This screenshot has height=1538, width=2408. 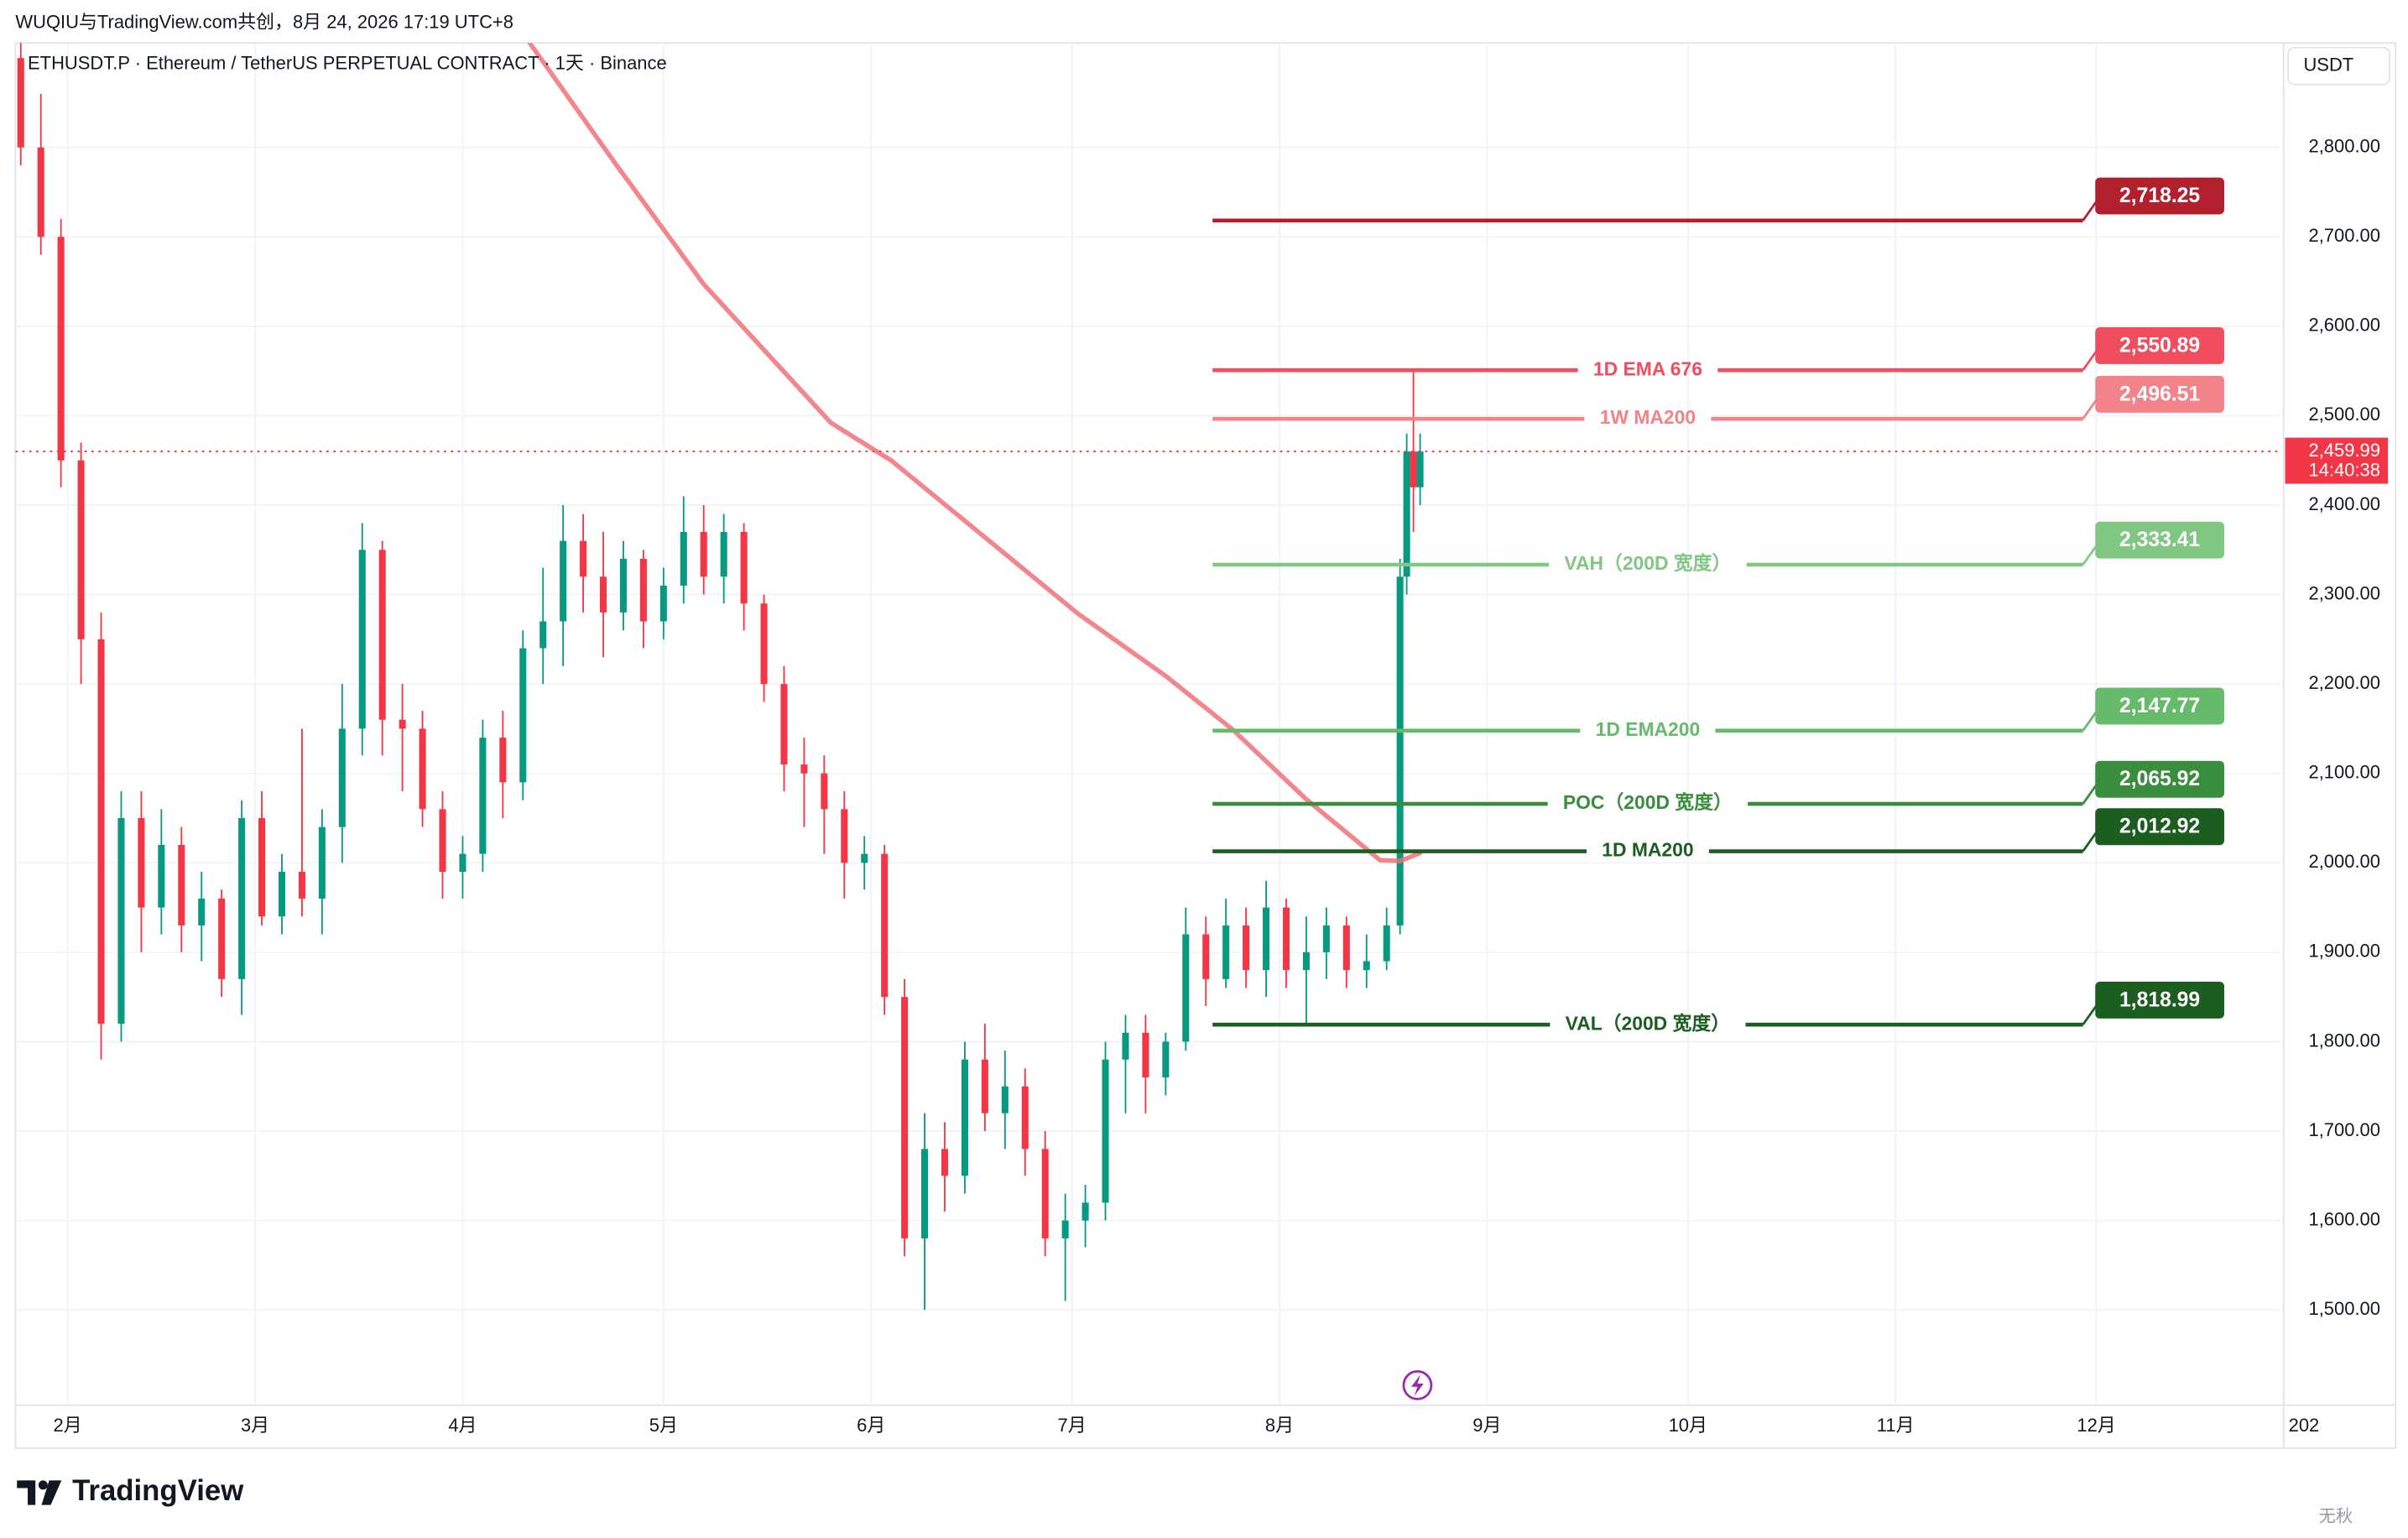 I want to click on brand-name: TradingView, so click(x=158, y=1491).